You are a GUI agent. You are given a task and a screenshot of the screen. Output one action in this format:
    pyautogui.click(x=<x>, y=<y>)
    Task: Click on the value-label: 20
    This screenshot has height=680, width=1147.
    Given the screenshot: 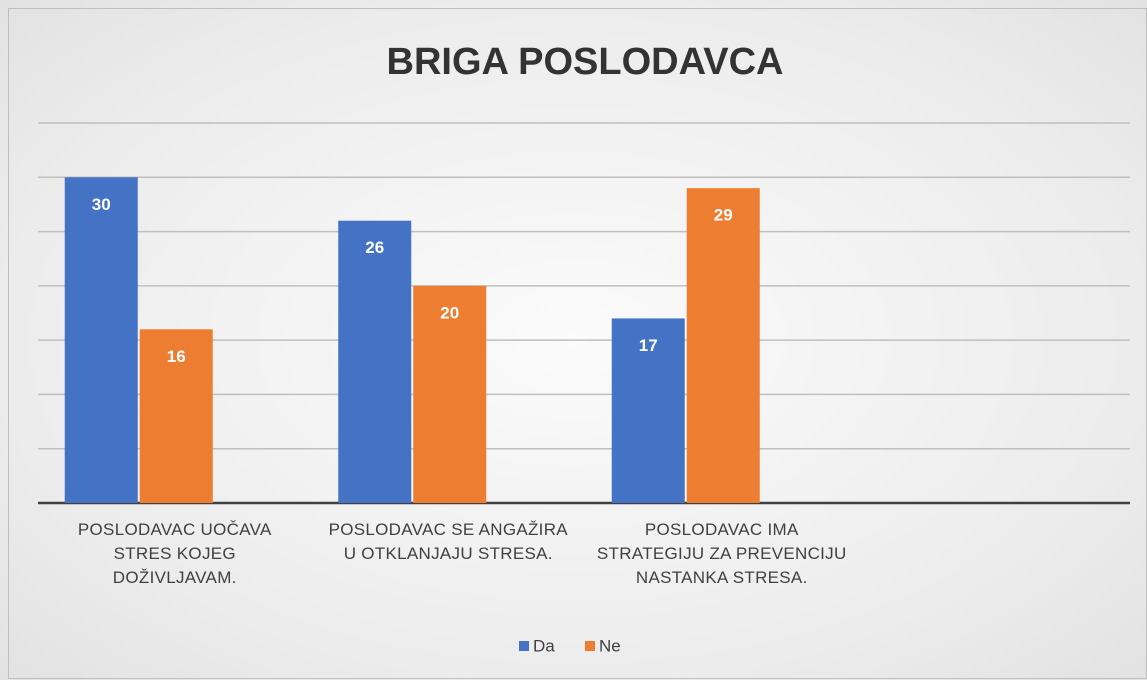 What is the action you would take?
    pyautogui.click(x=449, y=312)
    